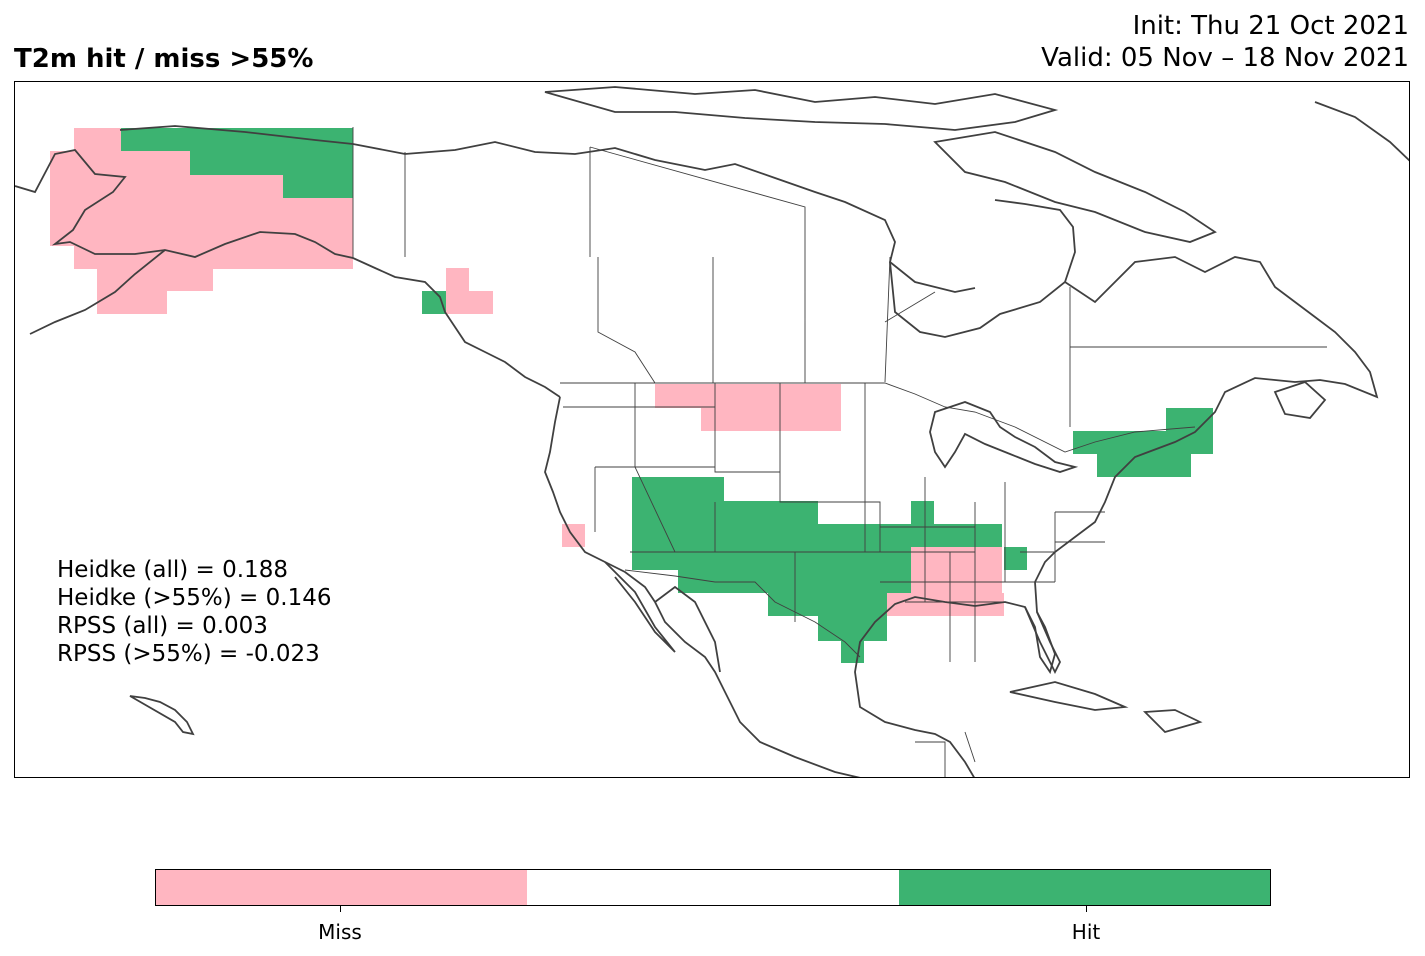  What do you see at coordinates (1075, 187) in the screenshot?
I see `baffin-island` at bounding box center [1075, 187].